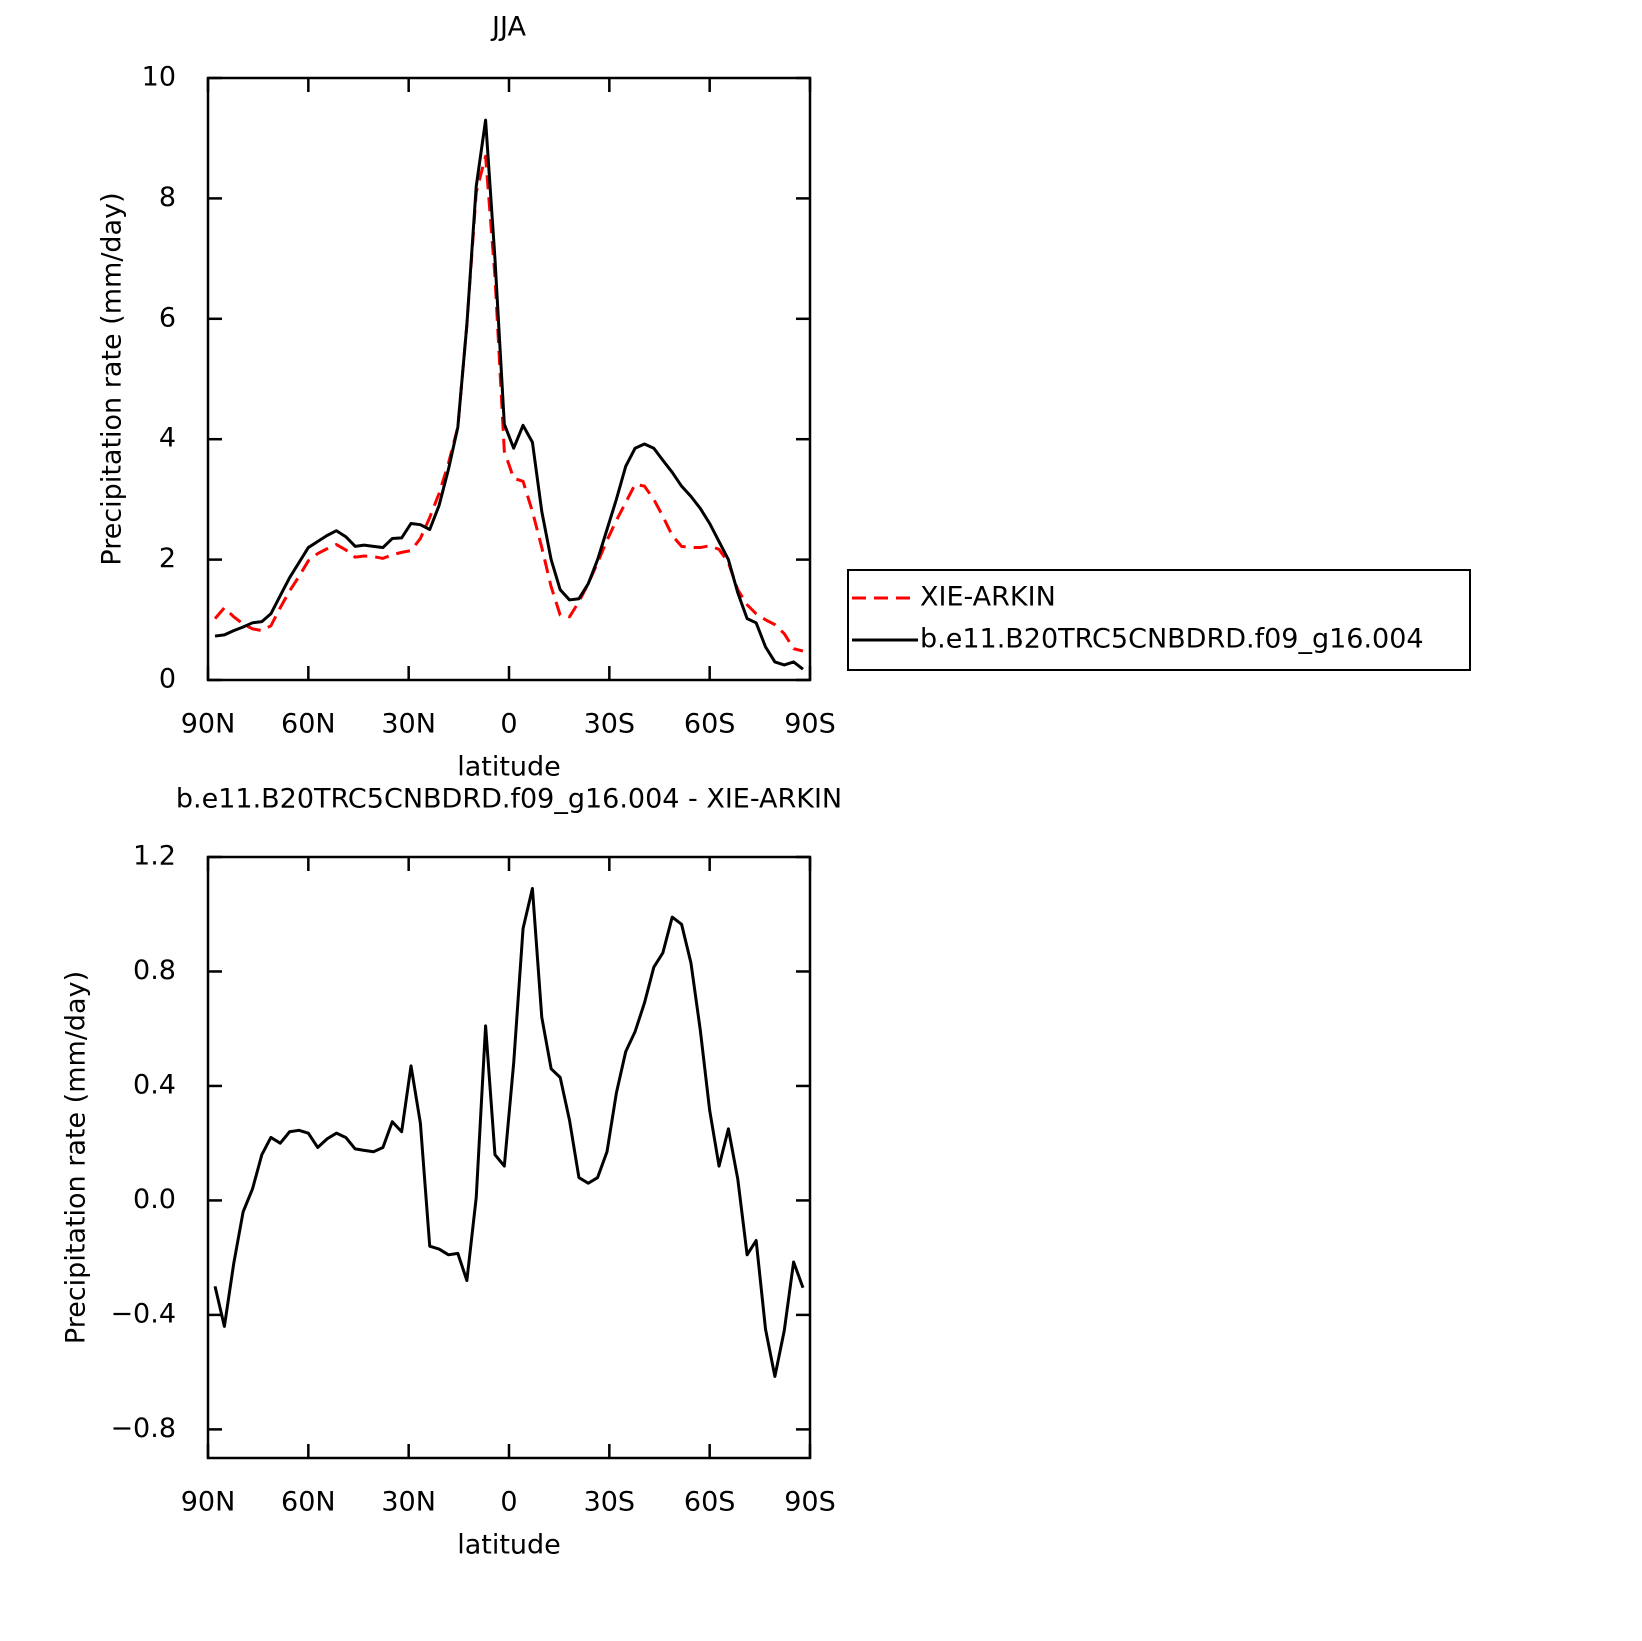 This screenshot has width=1642, height=1641. What do you see at coordinates (154, 1199) in the screenshot?
I see `y-tick-label: 0.0` at bounding box center [154, 1199].